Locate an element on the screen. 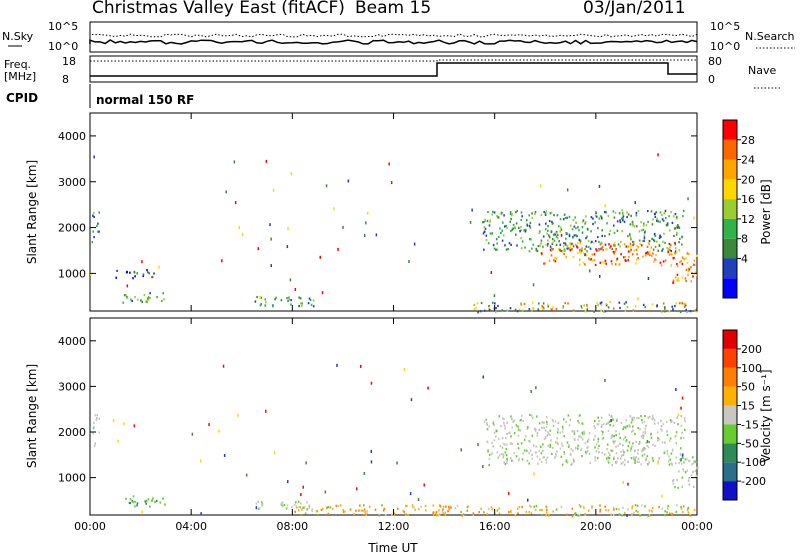 The image size is (800, 554). colorbar-tick-label: 8 is located at coordinates (744, 239).